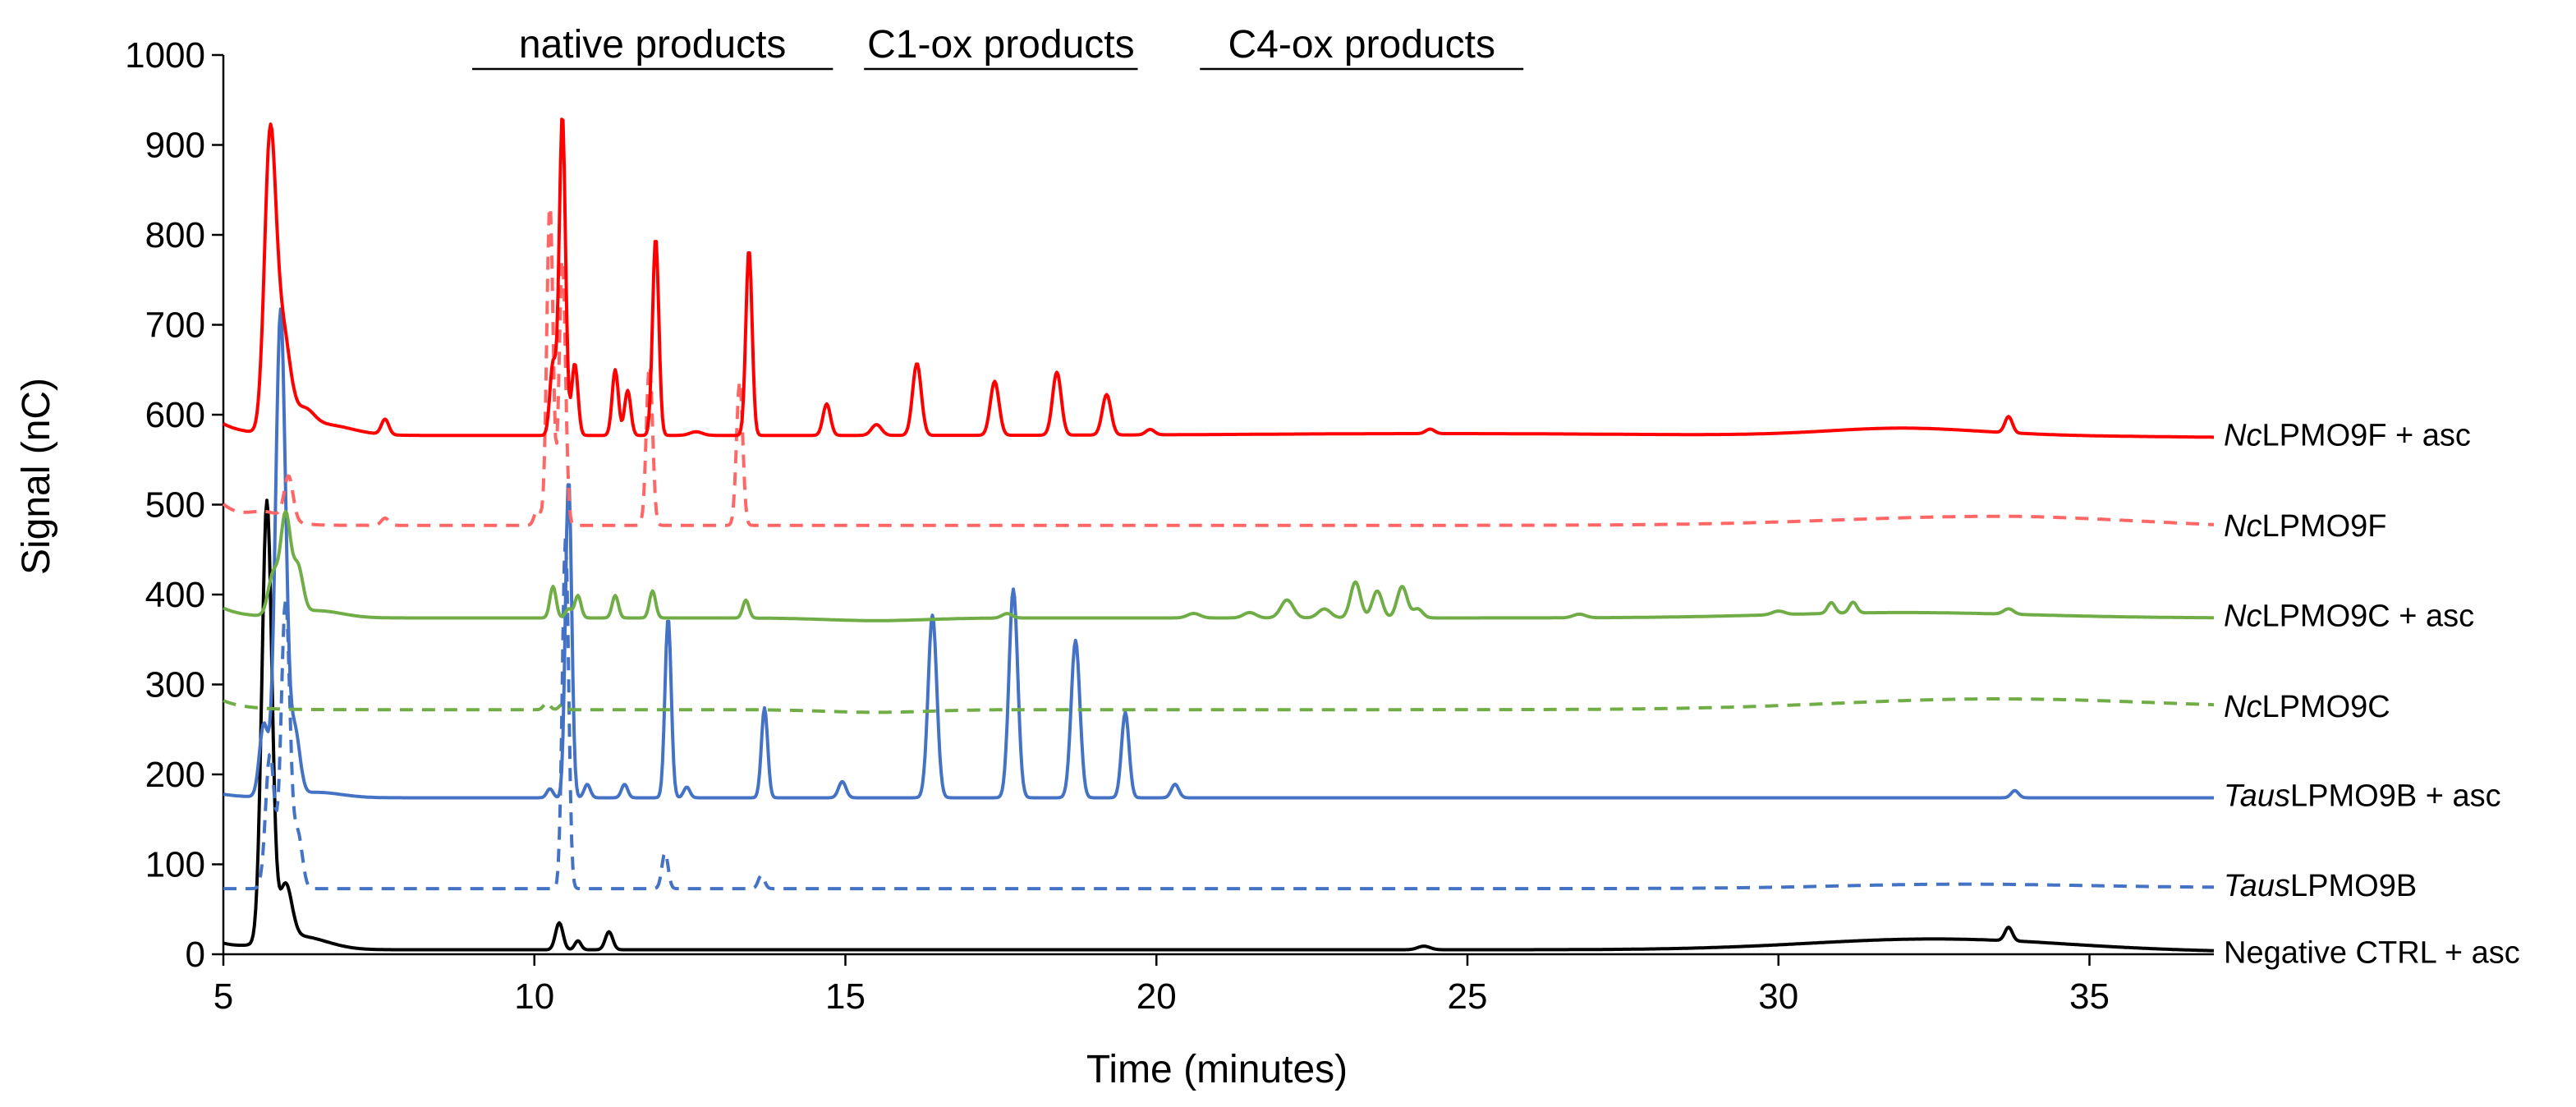 This screenshot has width=2576, height=1107. Describe the element at coordinates (1214, 985) in the screenshot. I see `x-axis: 5 10 15 20 25 30 35` at that location.